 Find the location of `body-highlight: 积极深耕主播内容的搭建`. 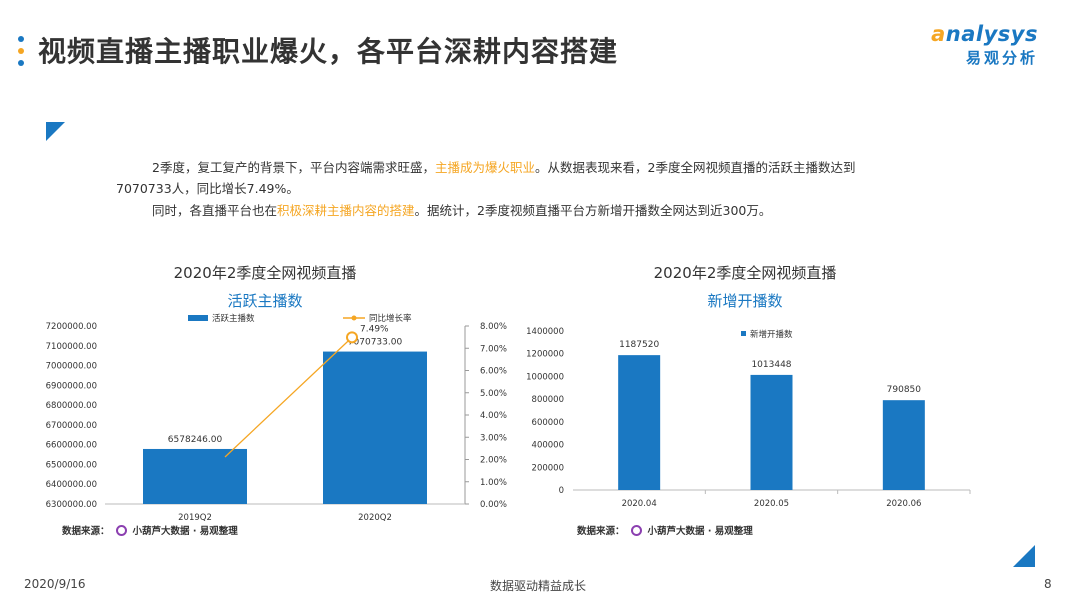

body-highlight: 积极深耕主播内容的搭建 is located at coordinates (346, 210).